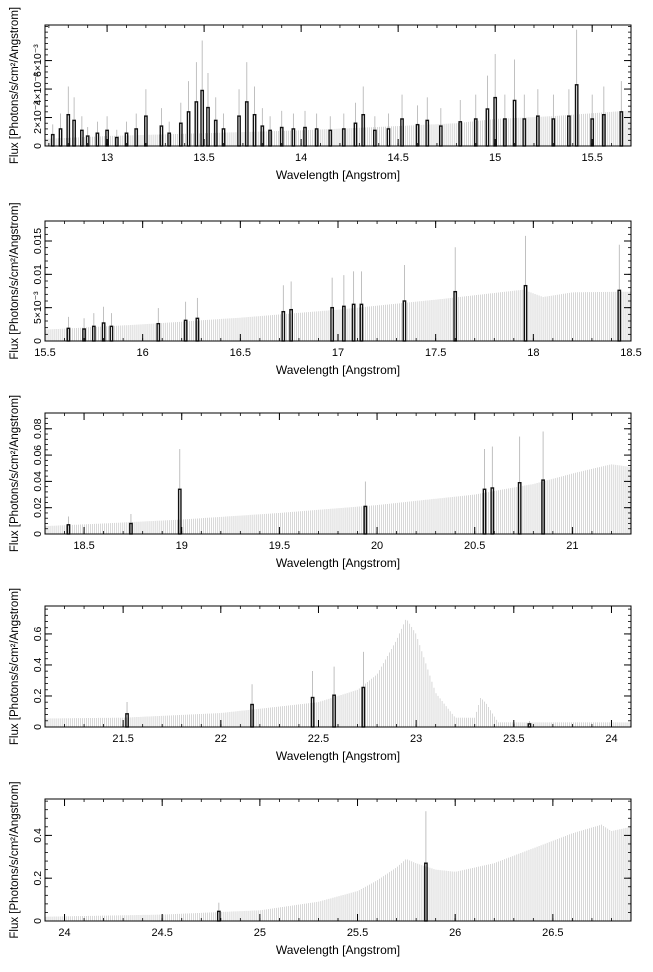 This screenshot has height=972, width=653. What do you see at coordinates (107, 158) in the screenshot?
I see `x-tick-label-0: 13` at bounding box center [107, 158].